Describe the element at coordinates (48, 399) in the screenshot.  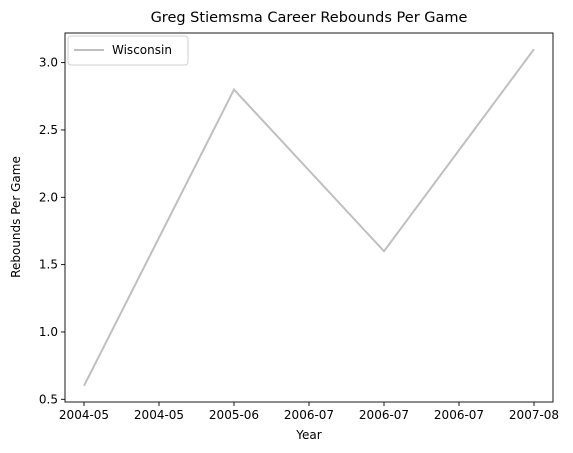
I see `y-tick-label: 0.5` at that location.